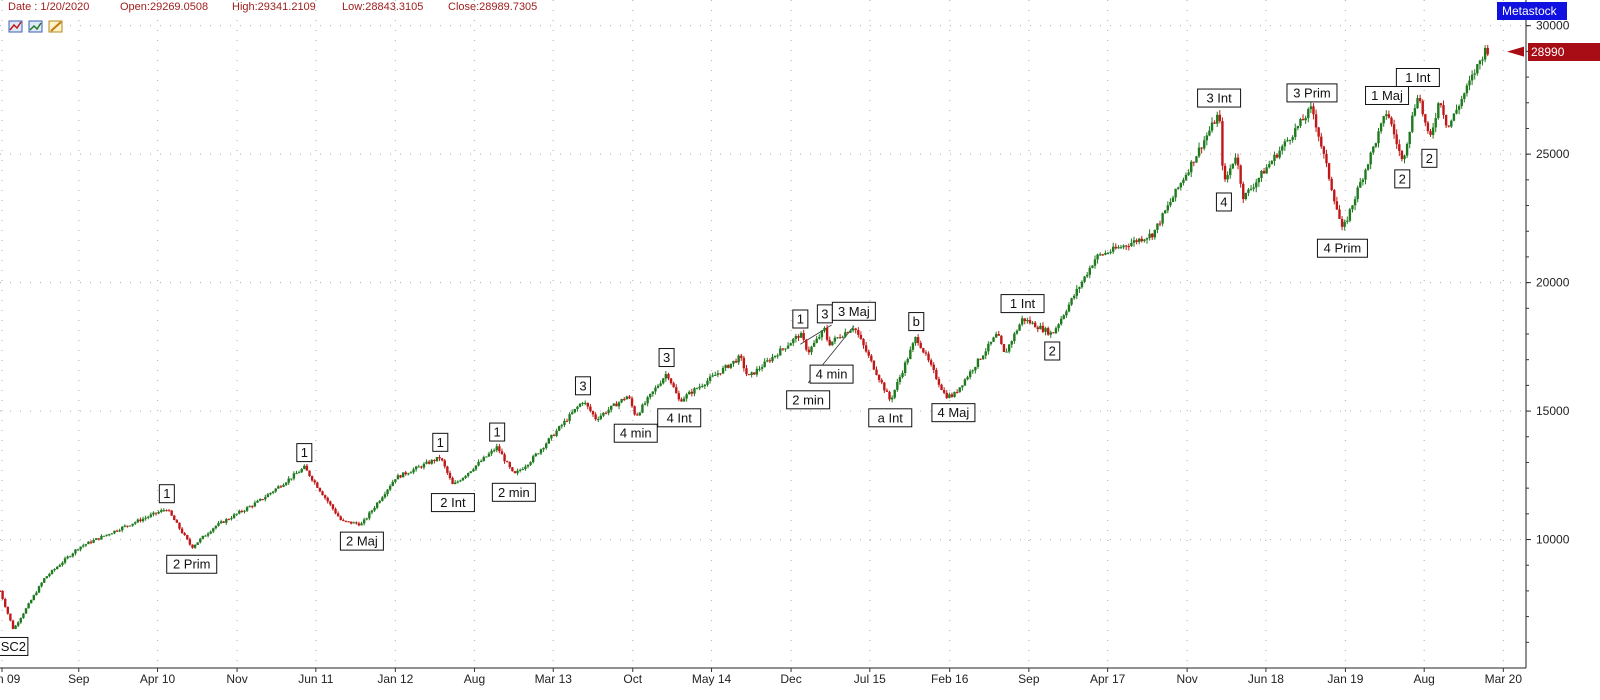 This screenshot has width=1600, height=700. What do you see at coordinates (497, 432) in the screenshot?
I see `wave-label-text: 1` at bounding box center [497, 432].